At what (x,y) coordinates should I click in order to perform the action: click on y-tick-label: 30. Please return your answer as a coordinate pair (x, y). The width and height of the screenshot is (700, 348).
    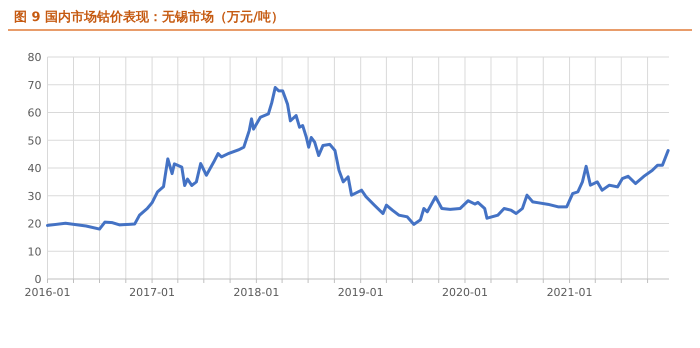
    Looking at the image, I should click on (35, 196).